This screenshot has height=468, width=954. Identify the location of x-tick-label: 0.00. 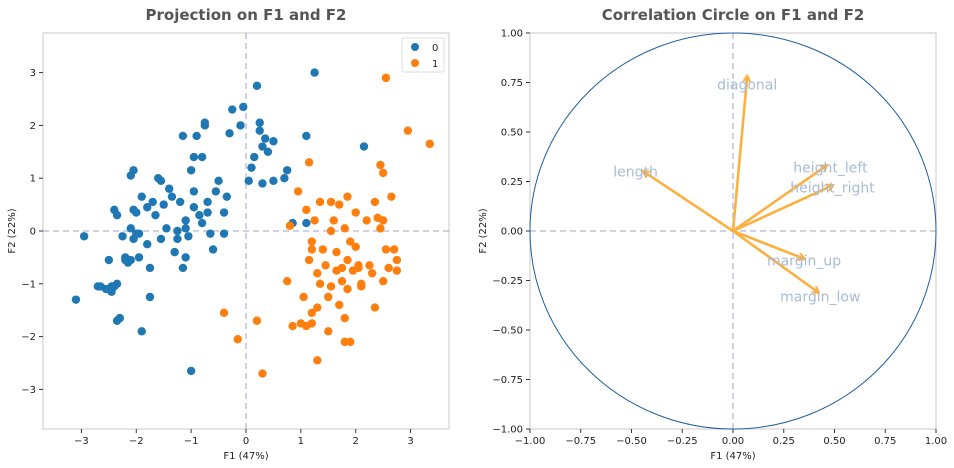
(733, 441).